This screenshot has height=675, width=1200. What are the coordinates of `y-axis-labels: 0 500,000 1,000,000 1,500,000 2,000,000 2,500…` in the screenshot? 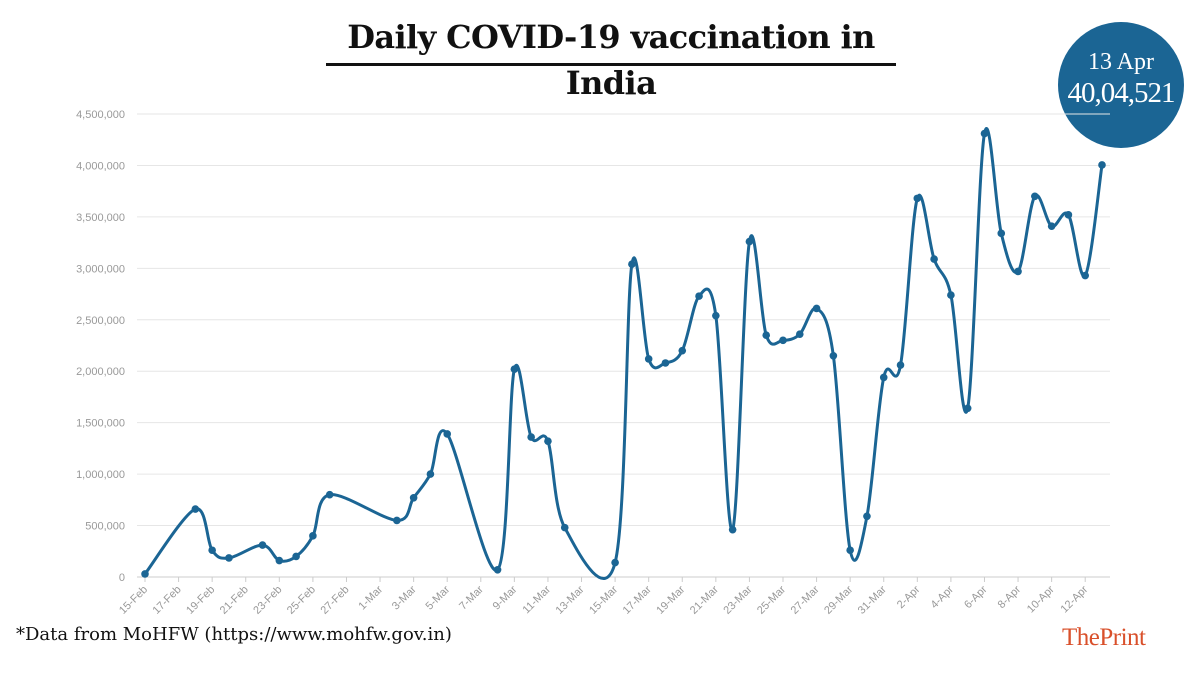 It's located at (100, 346).